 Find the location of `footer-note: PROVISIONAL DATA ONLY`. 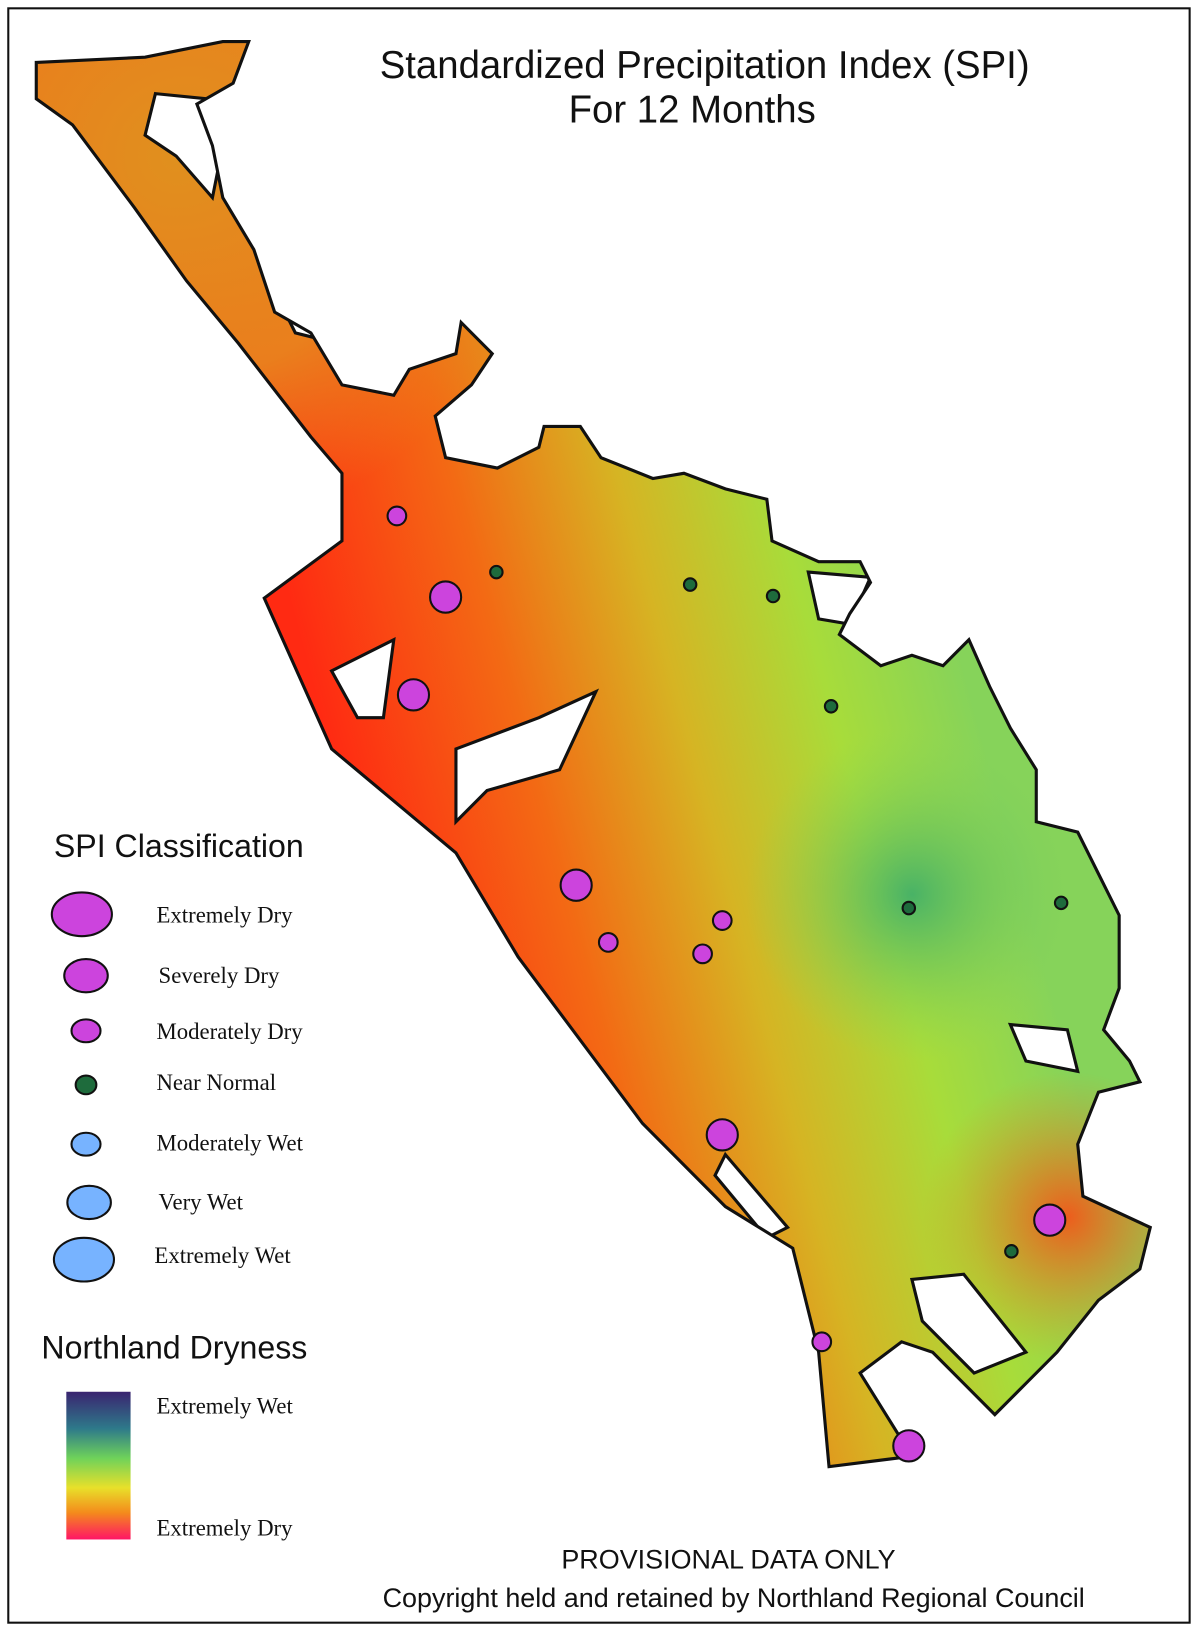

footer-note: PROVISIONAL DATA ONLY is located at coordinates (728, 1560).